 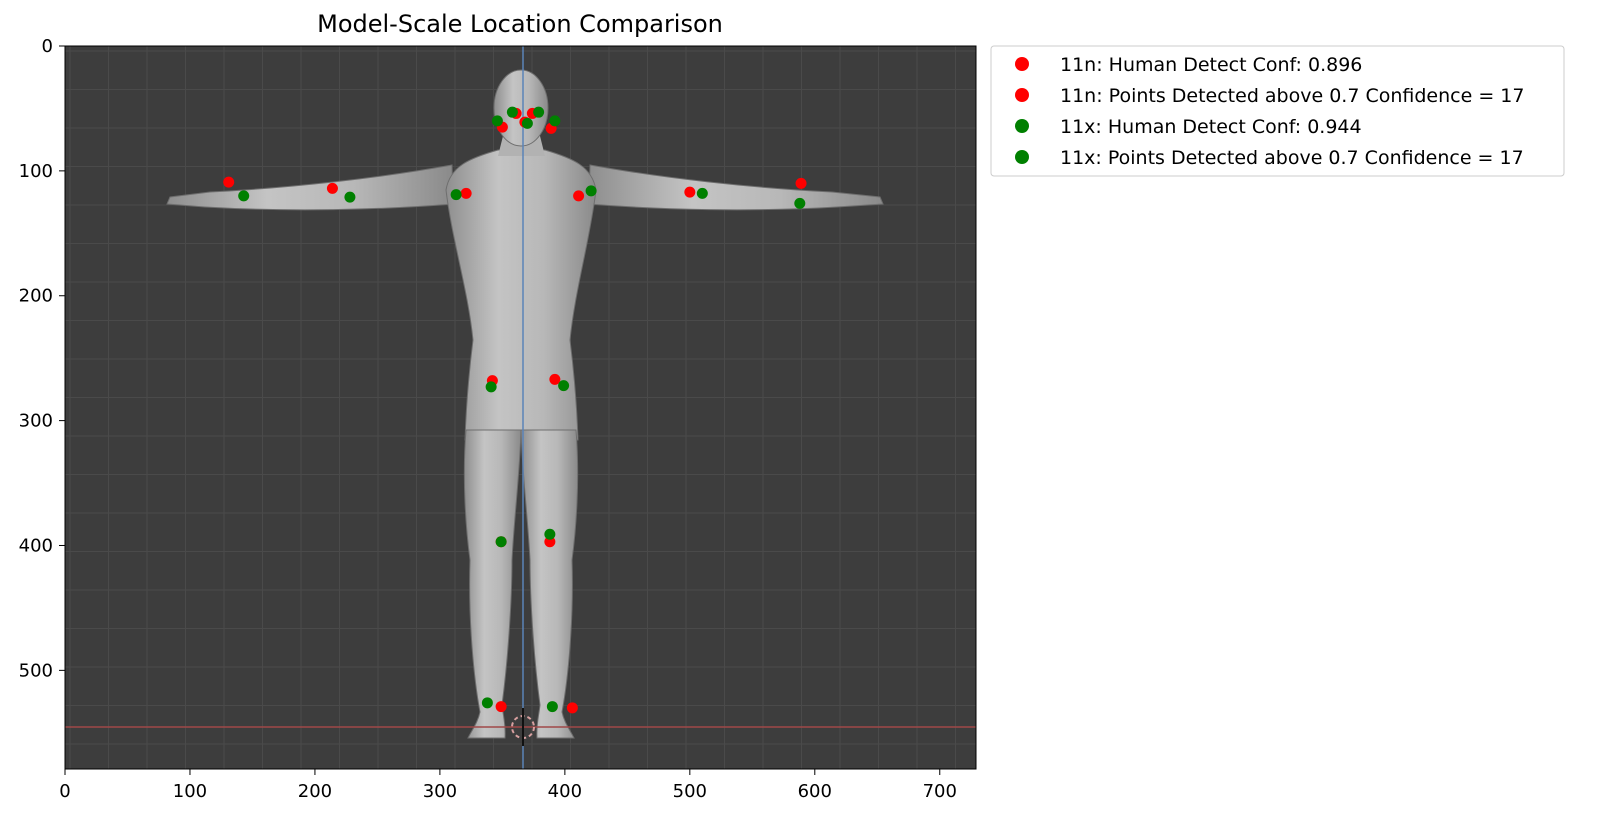 I want to click on right-arm, so click(x=736, y=187).